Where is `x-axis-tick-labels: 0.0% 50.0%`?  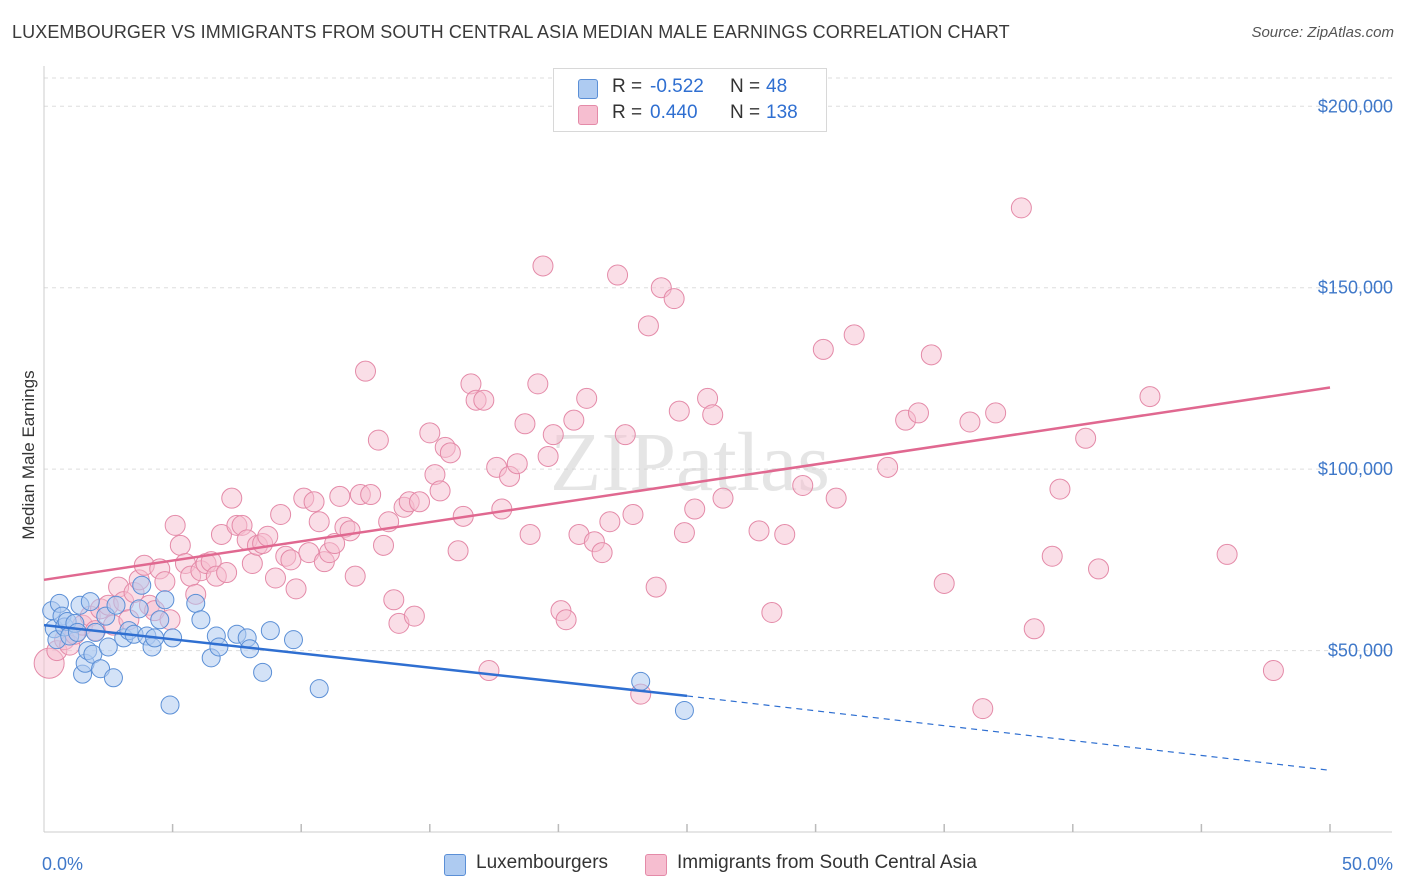
x-axis-tick-labels: 0.0% 50.0% is located at coordinates (717, 864).